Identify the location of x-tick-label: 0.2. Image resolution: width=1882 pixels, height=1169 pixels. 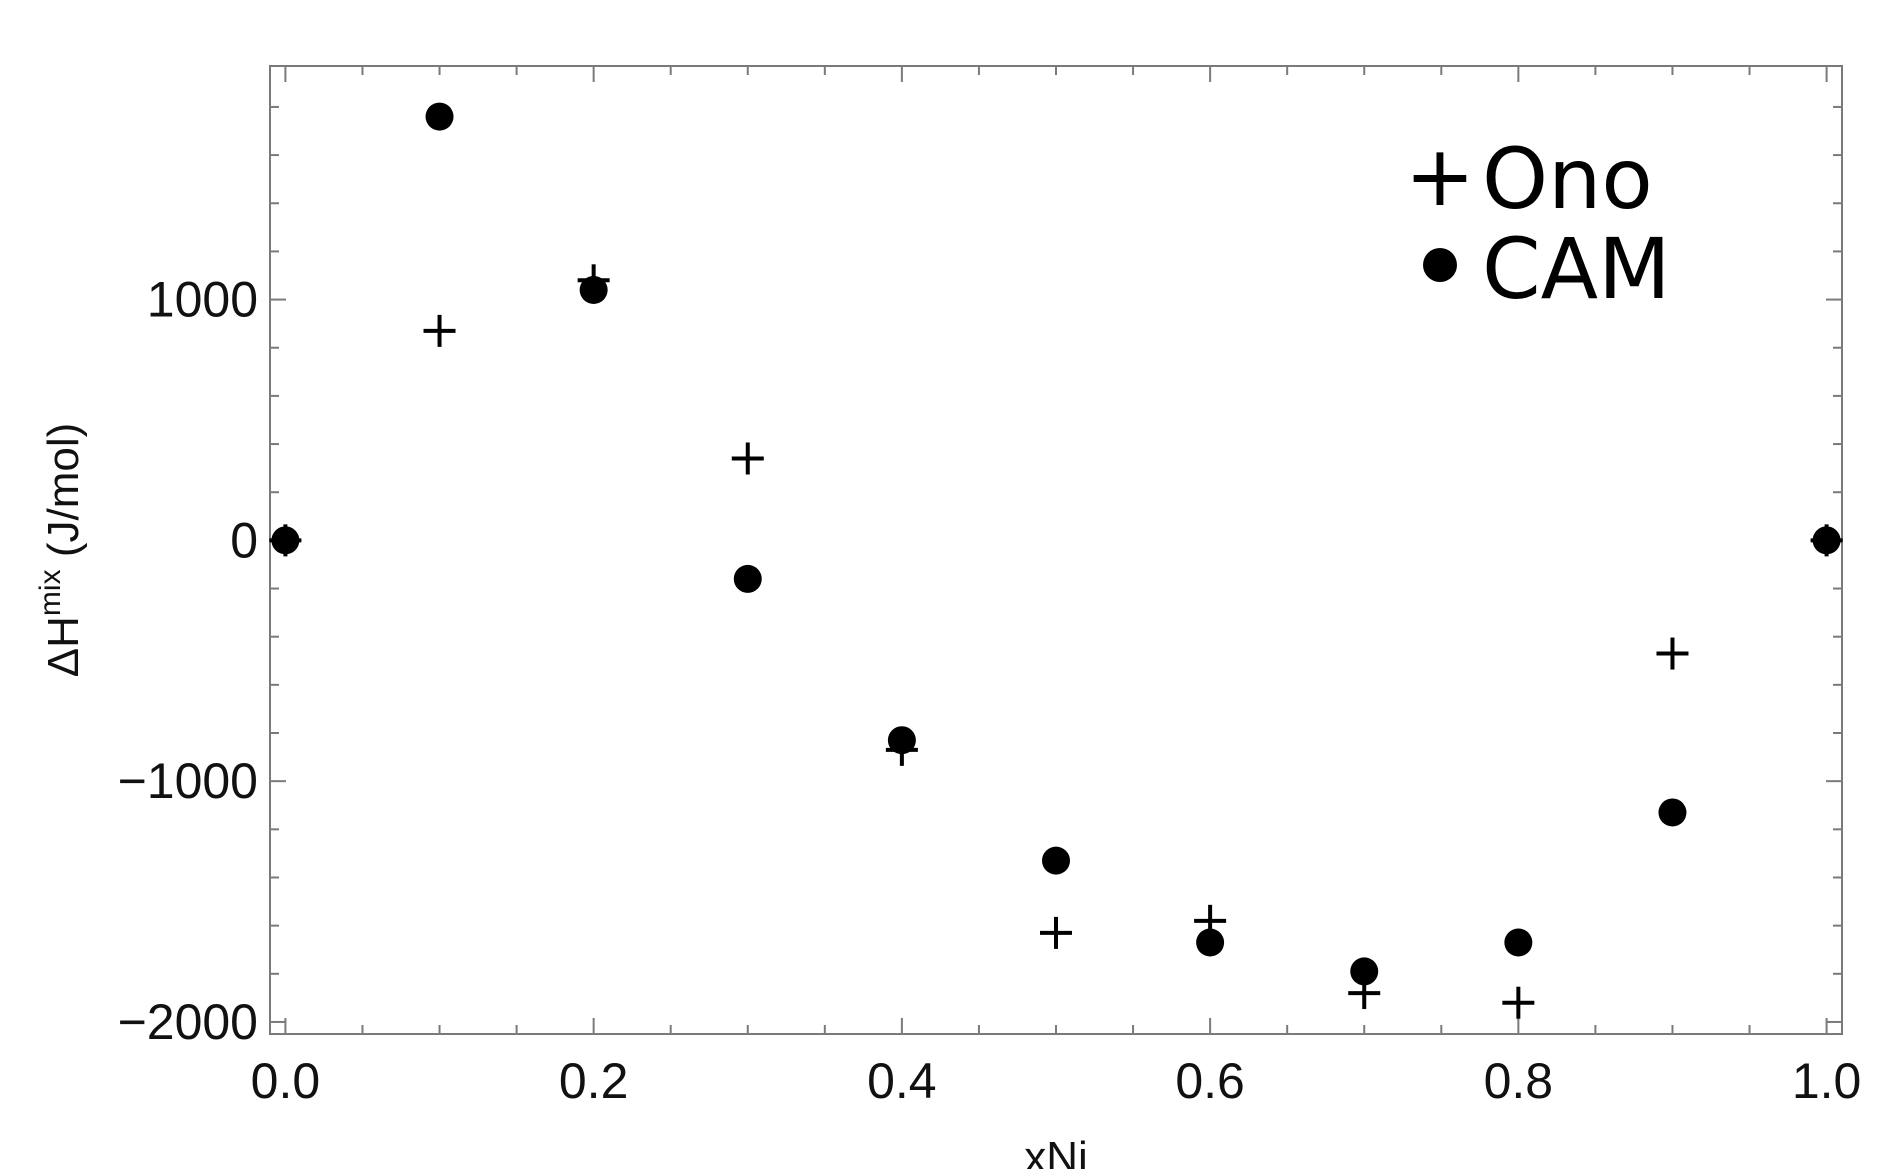
(594, 1081).